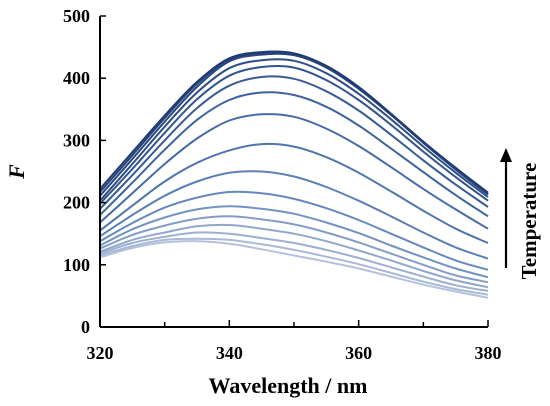 The width and height of the screenshot is (550, 406). Describe the element at coordinates (529, 221) in the screenshot. I see `temperature-label: Temperature` at that location.